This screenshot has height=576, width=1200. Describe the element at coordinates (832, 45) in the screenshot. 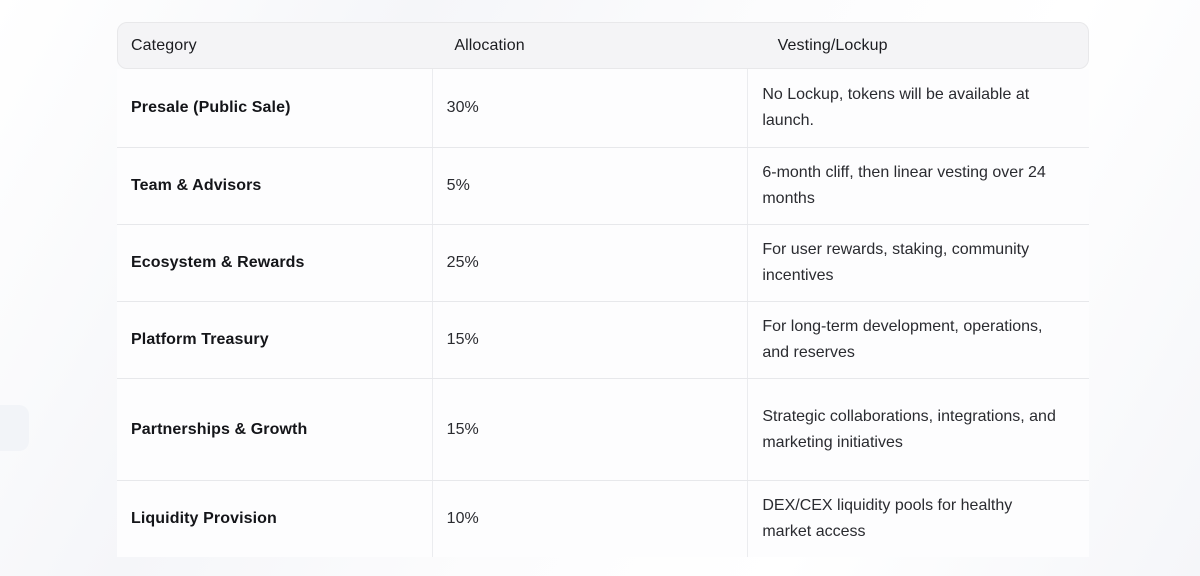

I see `column-header-vesting: Vesting/Lockup` at that location.